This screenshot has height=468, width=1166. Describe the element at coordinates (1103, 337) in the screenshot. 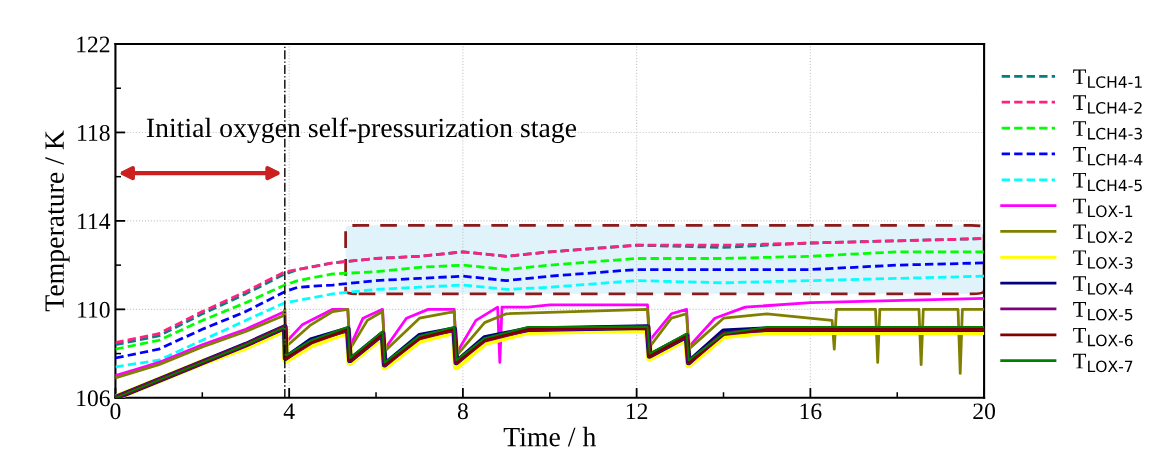

I see `legend-label: T$_{LOX-6}$` at that location.